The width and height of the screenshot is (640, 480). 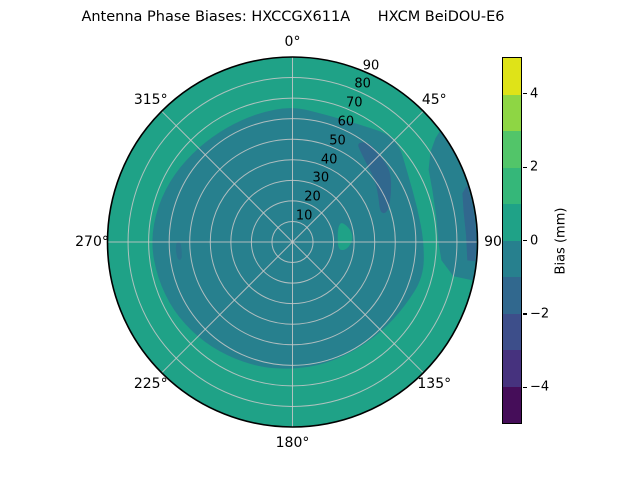 What do you see at coordinates (434, 100) in the screenshot?
I see `theta-tick-label-45: 45°` at bounding box center [434, 100].